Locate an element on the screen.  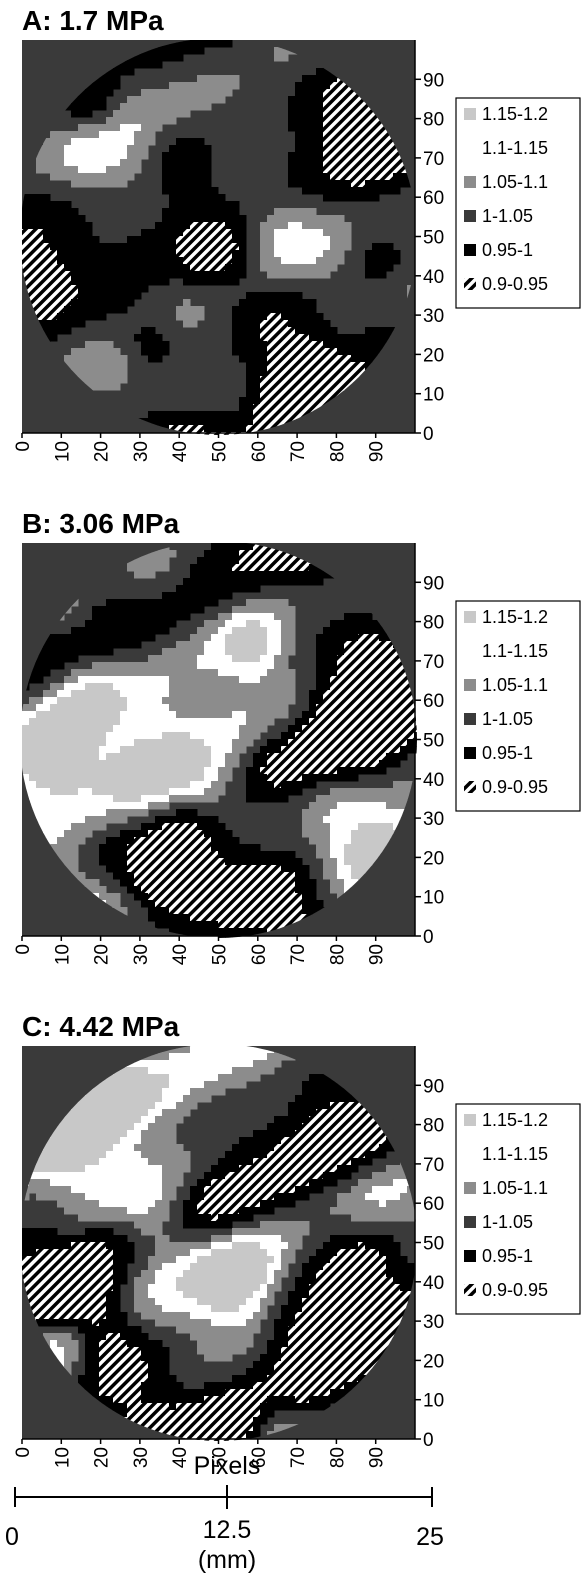
x-axis-label: Pixels is located at coordinates (227, 1466).